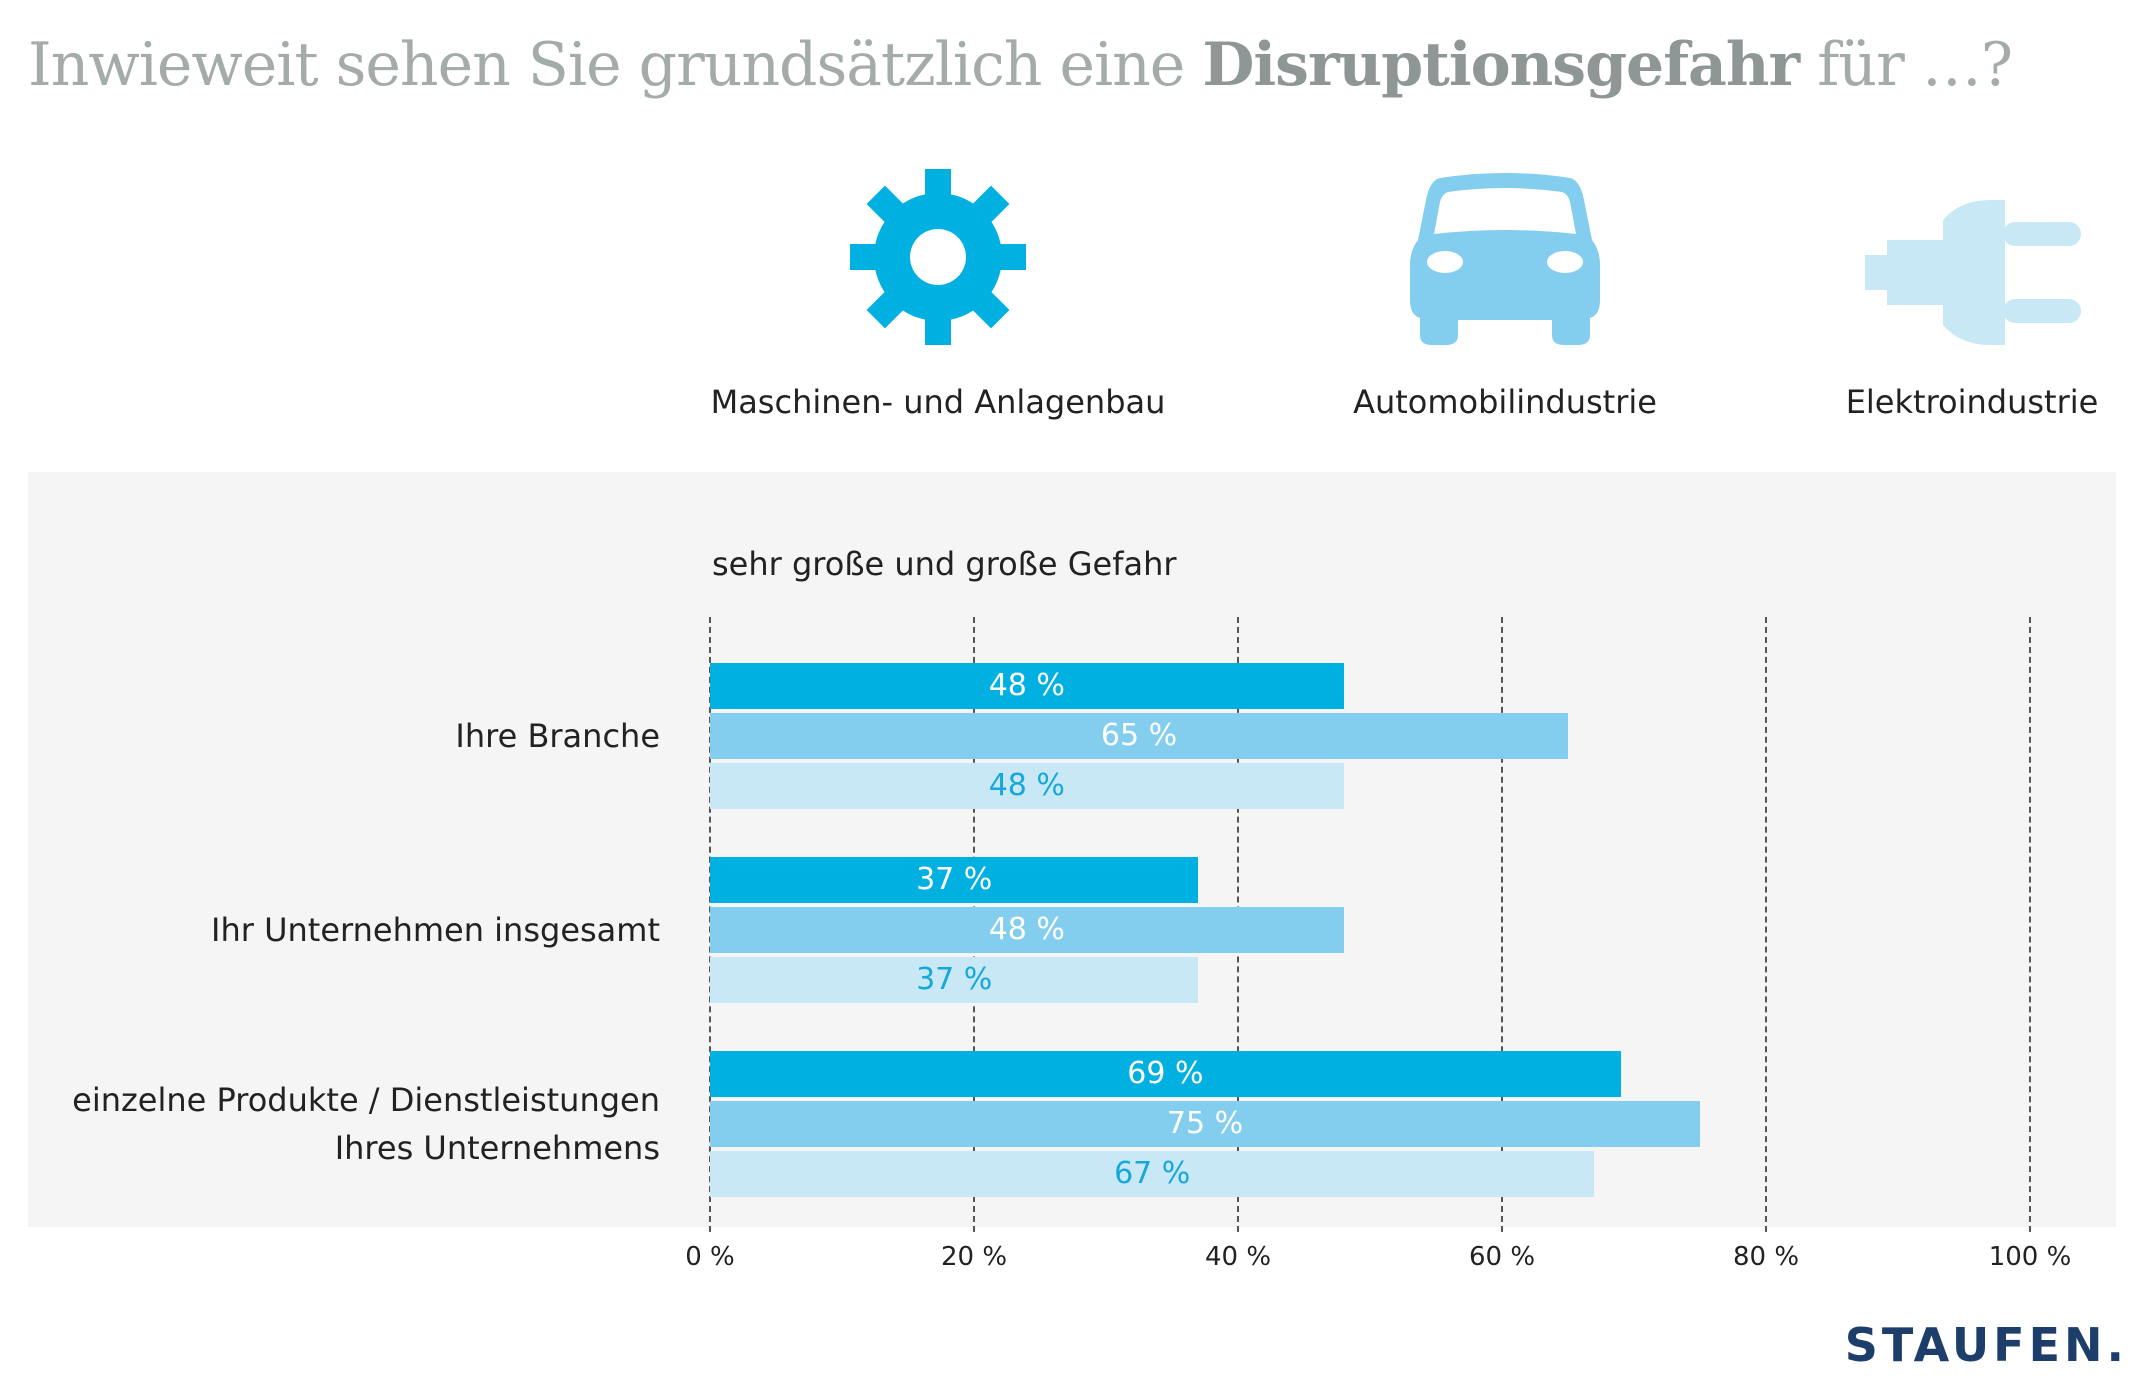 The width and height of the screenshot is (2150, 1383). What do you see at coordinates (1766, 1257) in the screenshot?
I see `x-tick-label-80: 80 %` at bounding box center [1766, 1257].